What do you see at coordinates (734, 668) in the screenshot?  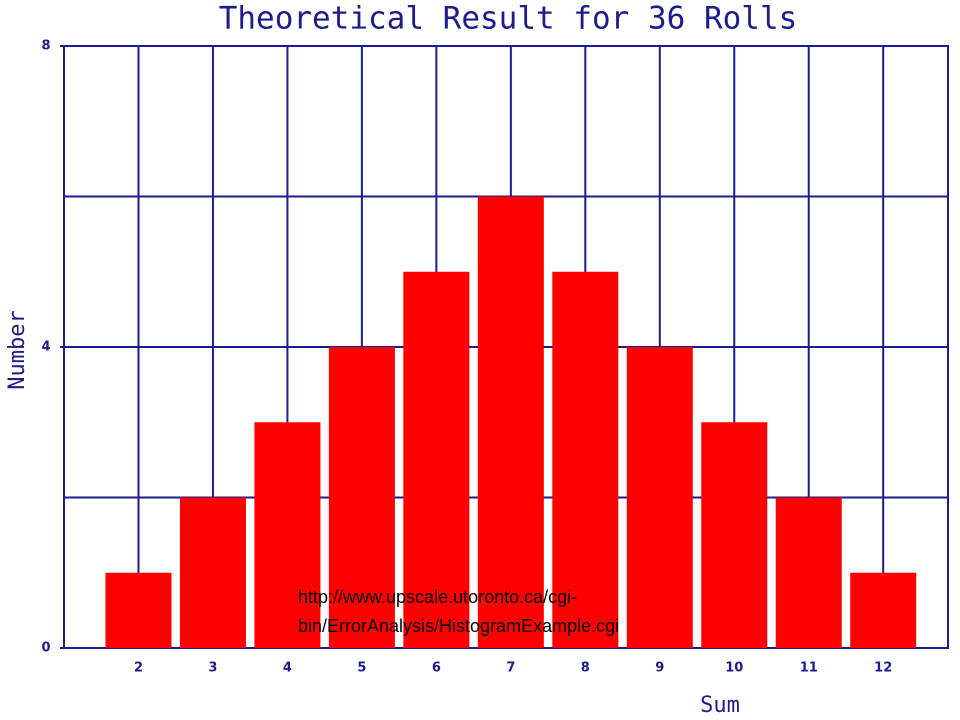 I see `x-tick-label: 10` at bounding box center [734, 668].